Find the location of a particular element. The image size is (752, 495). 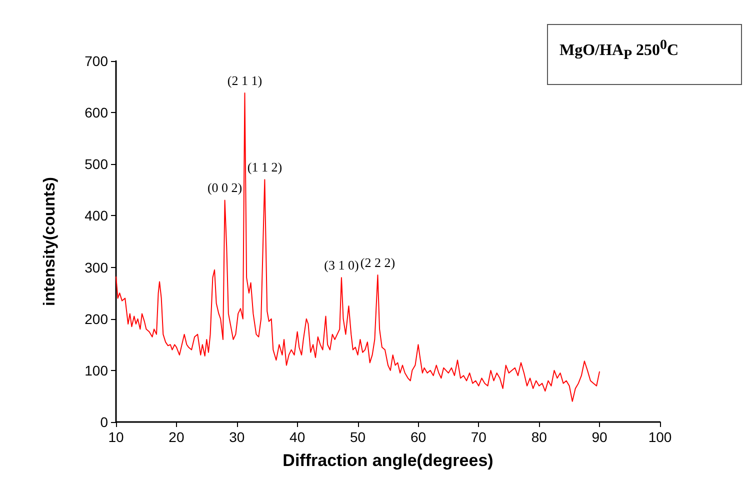

y-tick-label: 200 is located at coordinates (96, 318).